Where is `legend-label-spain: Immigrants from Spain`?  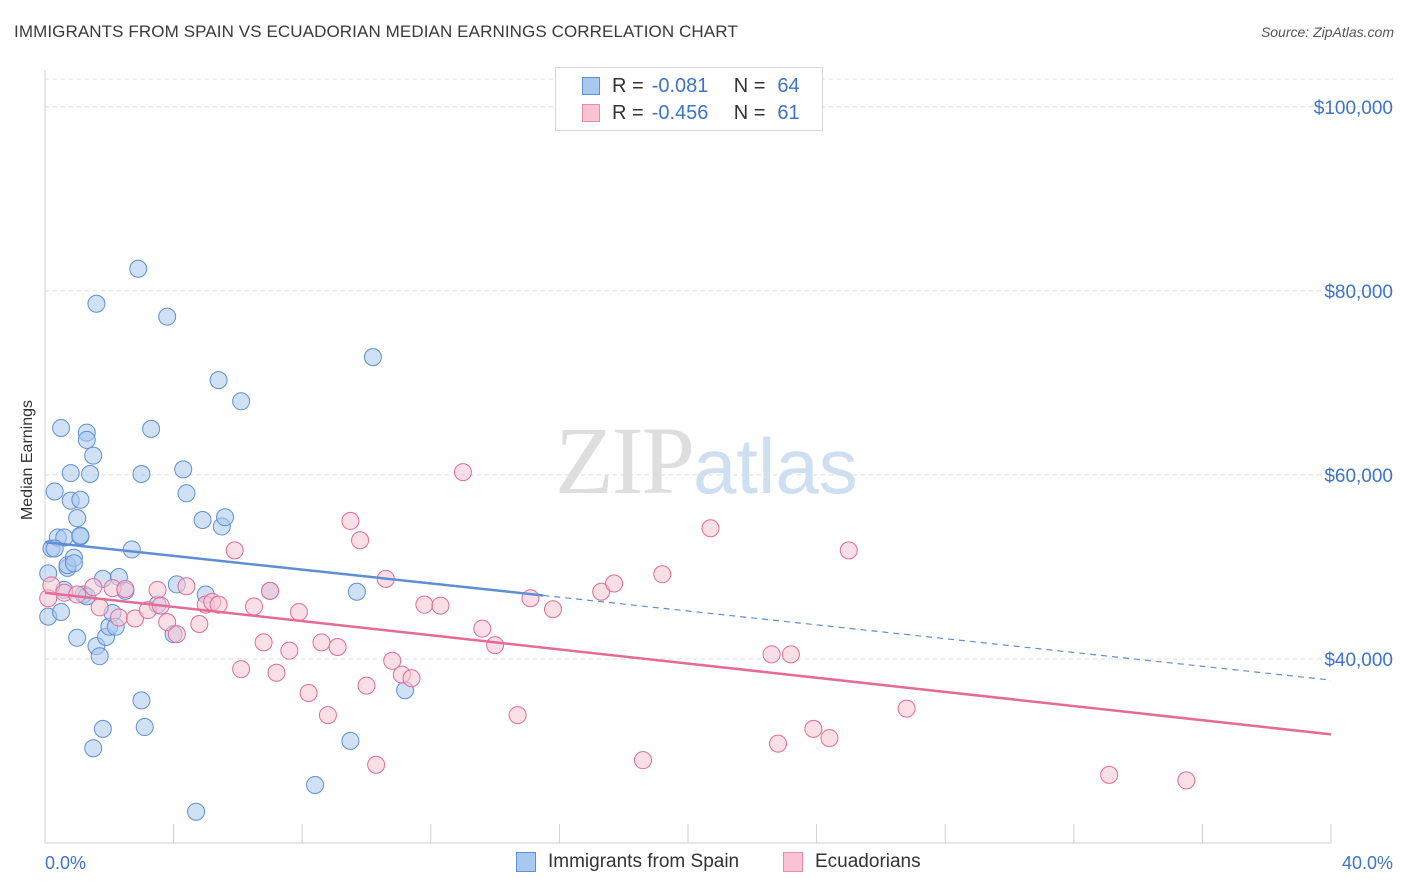
legend-label-spain: Immigrants from Spain is located at coordinates (644, 861).